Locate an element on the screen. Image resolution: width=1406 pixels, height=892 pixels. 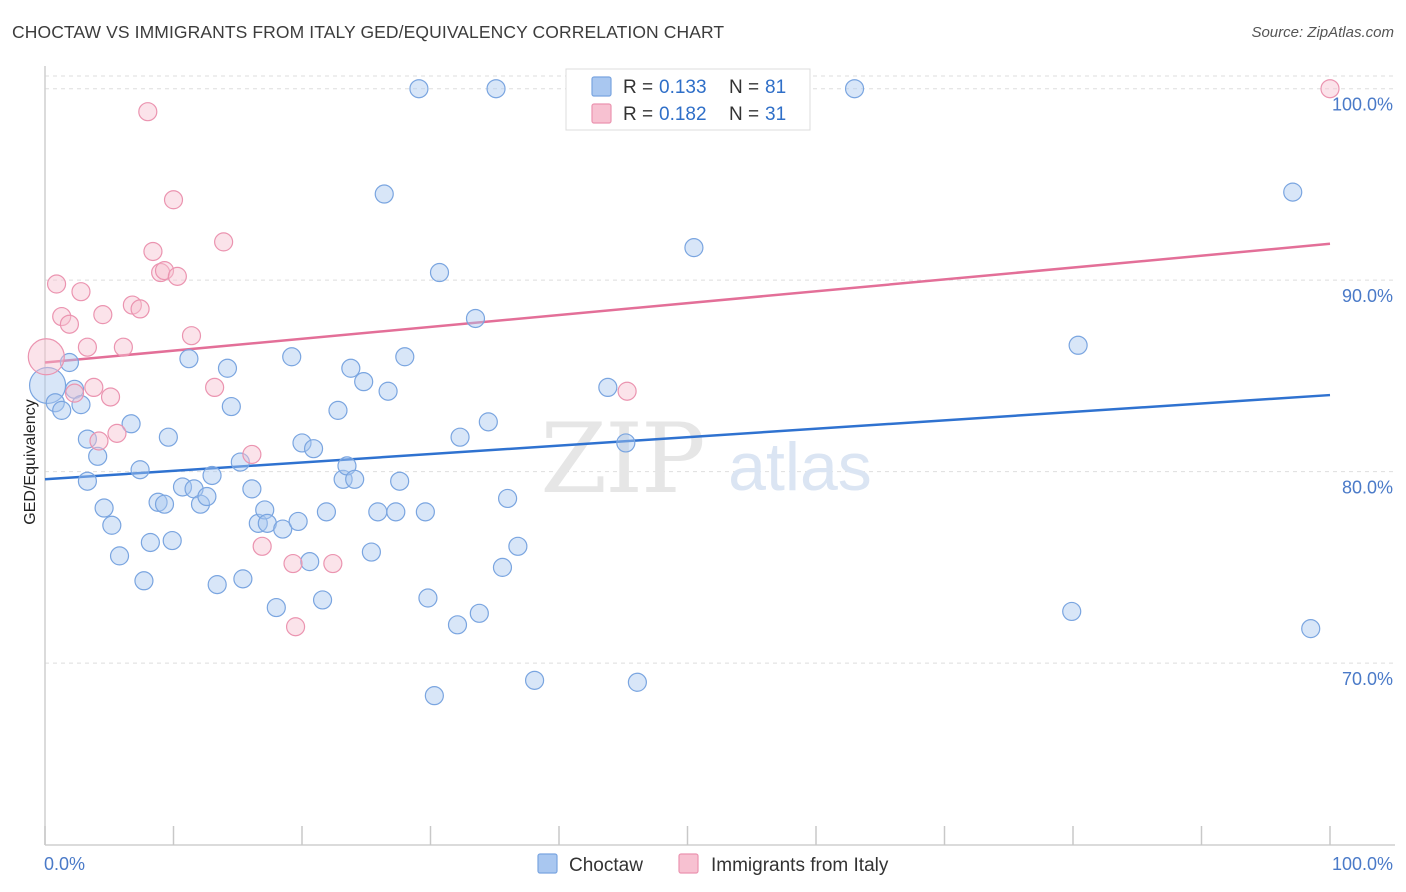
legend-r-value: 0.182 is located at coordinates (683, 114).